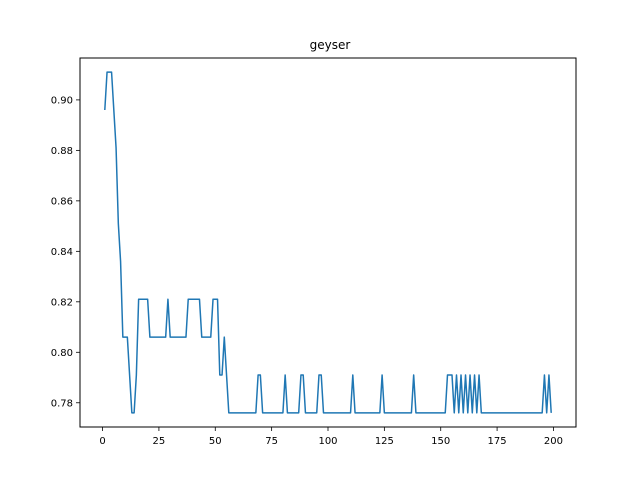 The width and height of the screenshot is (640, 480). What do you see at coordinates (271, 441) in the screenshot?
I see `x-tick-label: 75` at bounding box center [271, 441].